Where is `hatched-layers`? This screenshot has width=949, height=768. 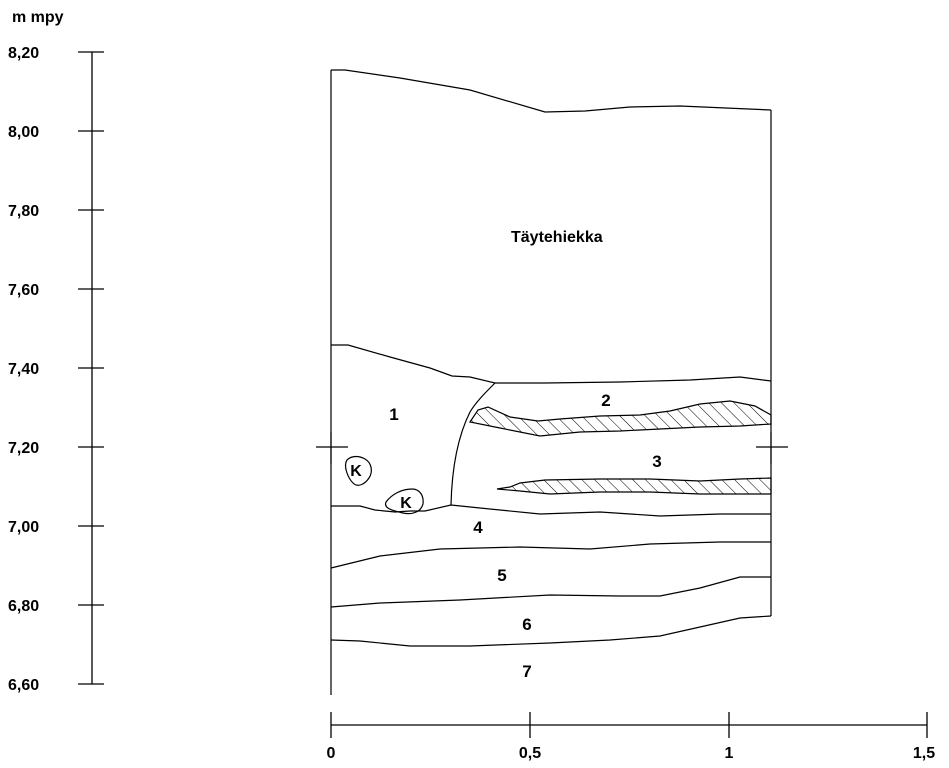 hatched-layers is located at coordinates (620, 447).